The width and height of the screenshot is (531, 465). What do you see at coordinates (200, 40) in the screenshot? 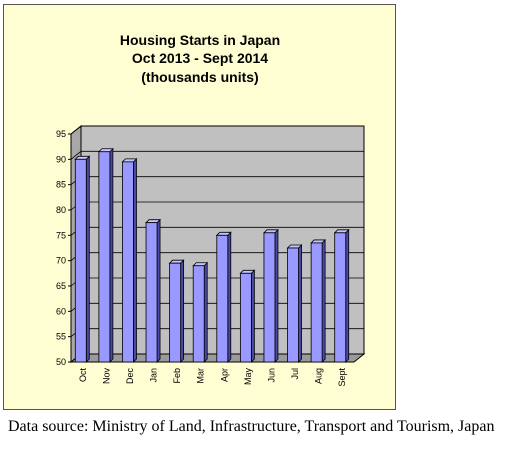
I see `chart-title-line-1: Housing Starts in Japan` at bounding box center [200, 40].